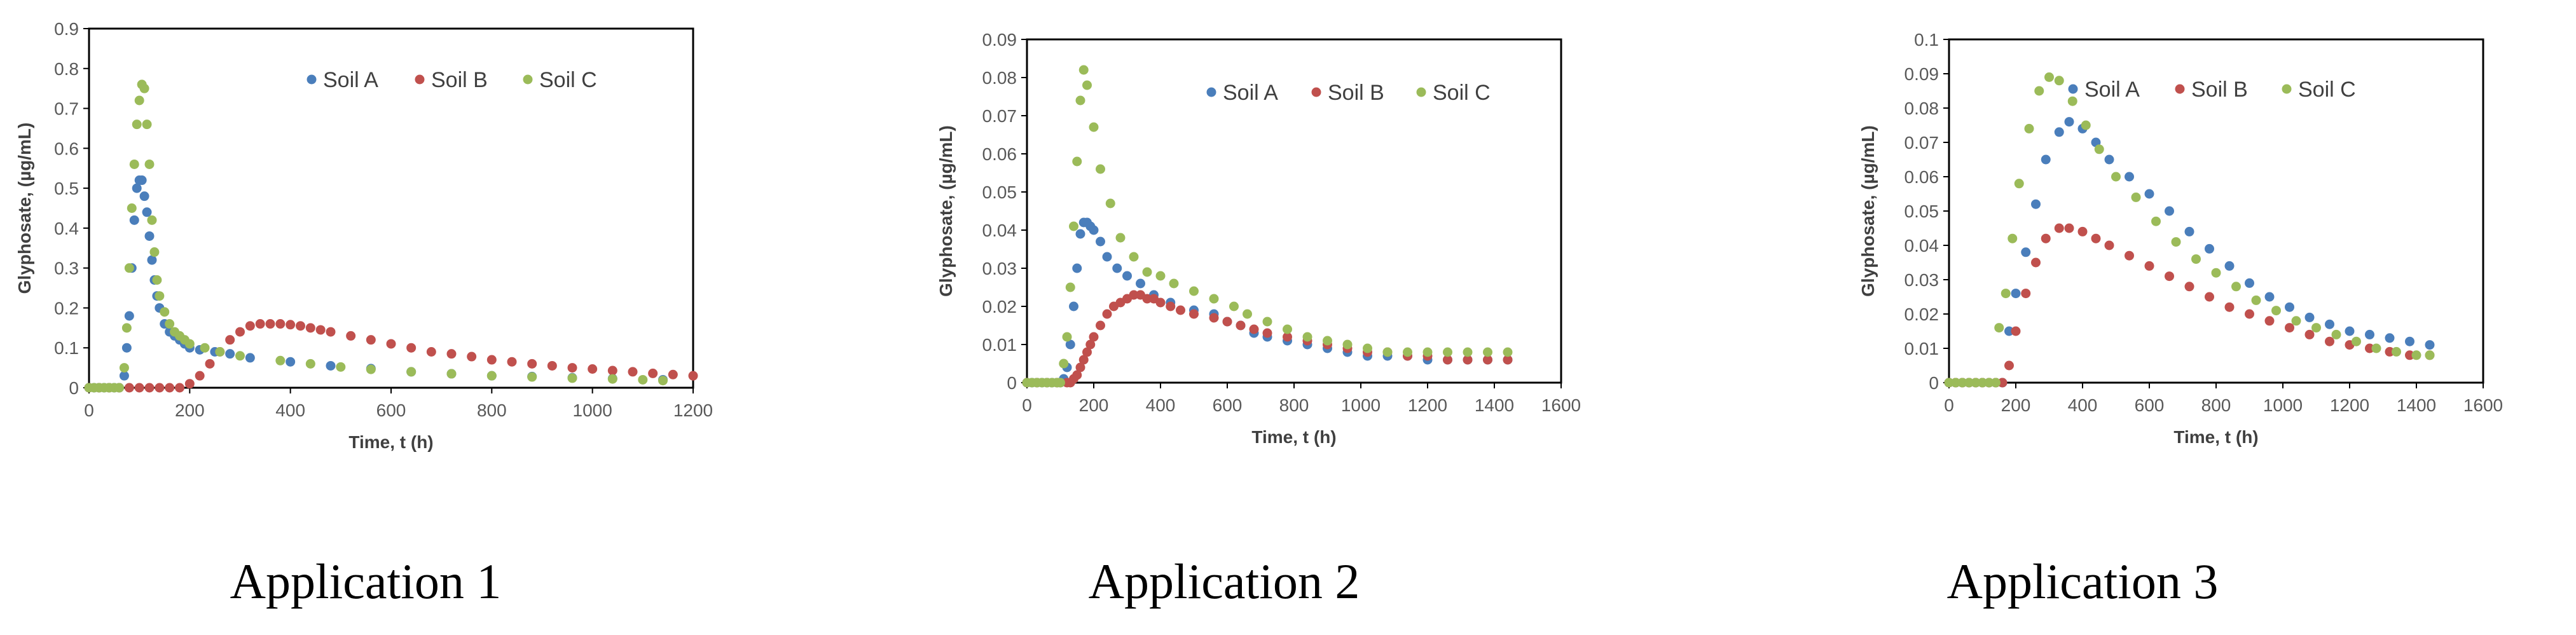 This screenshot has height=635, width=2576. What do you see at coordinates (999, 268) in the screenshot?
I see `y-tick-label: 0.03` at bounding box center [999, 268].